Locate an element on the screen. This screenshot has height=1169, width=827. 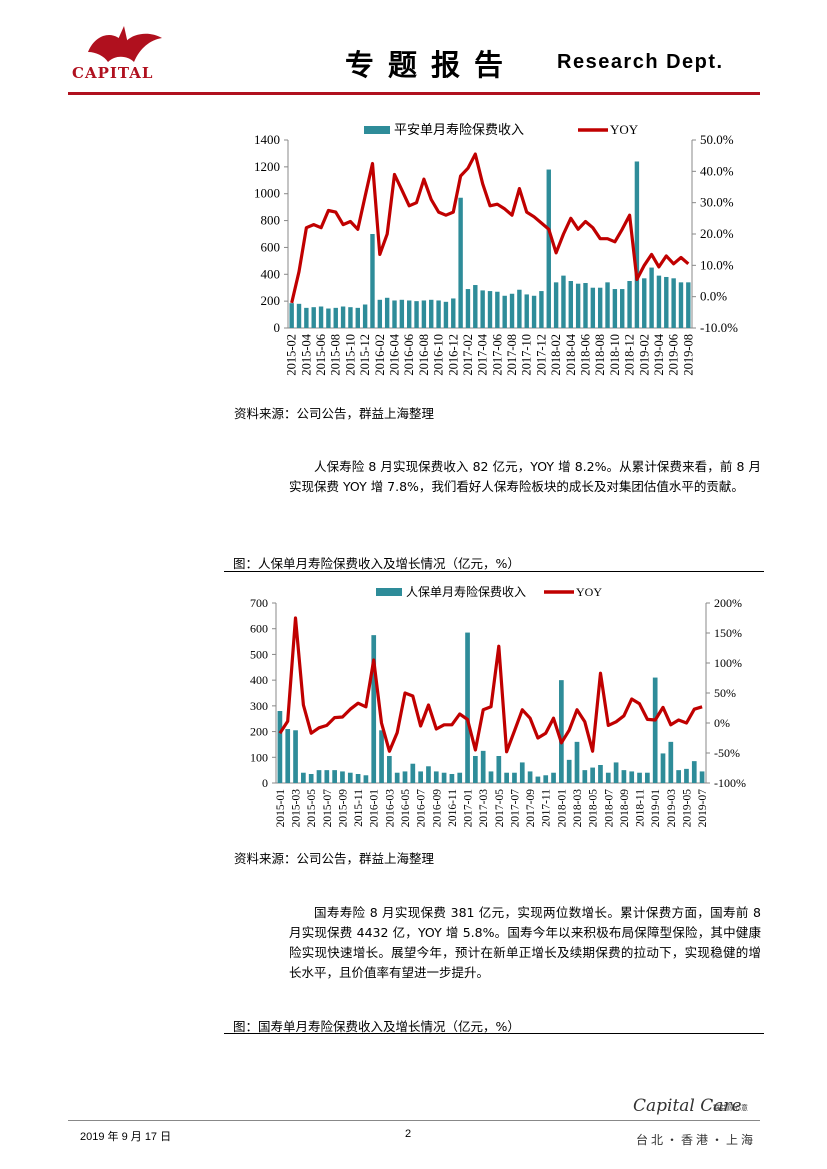
y-right-tick-label: 30.0% is located at coordinates (717, 202).